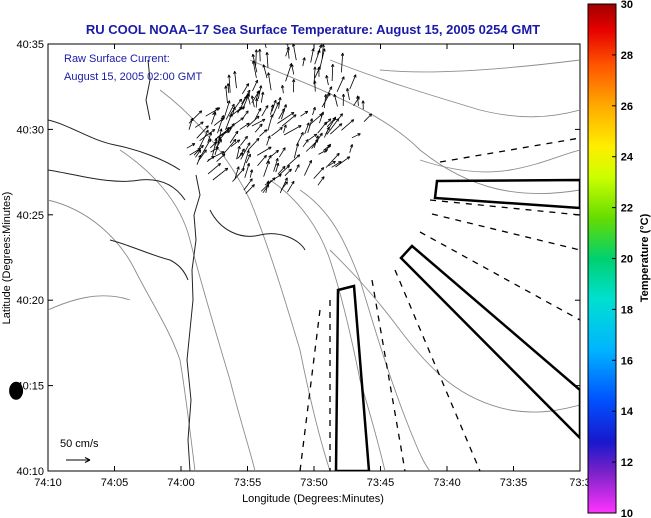 This screenshot has width=651, height=518. What do you see at coordinates (627, 463) in the screenshot?
I see `colorbar-tick-label: 12` at bounding box center [627, 463].